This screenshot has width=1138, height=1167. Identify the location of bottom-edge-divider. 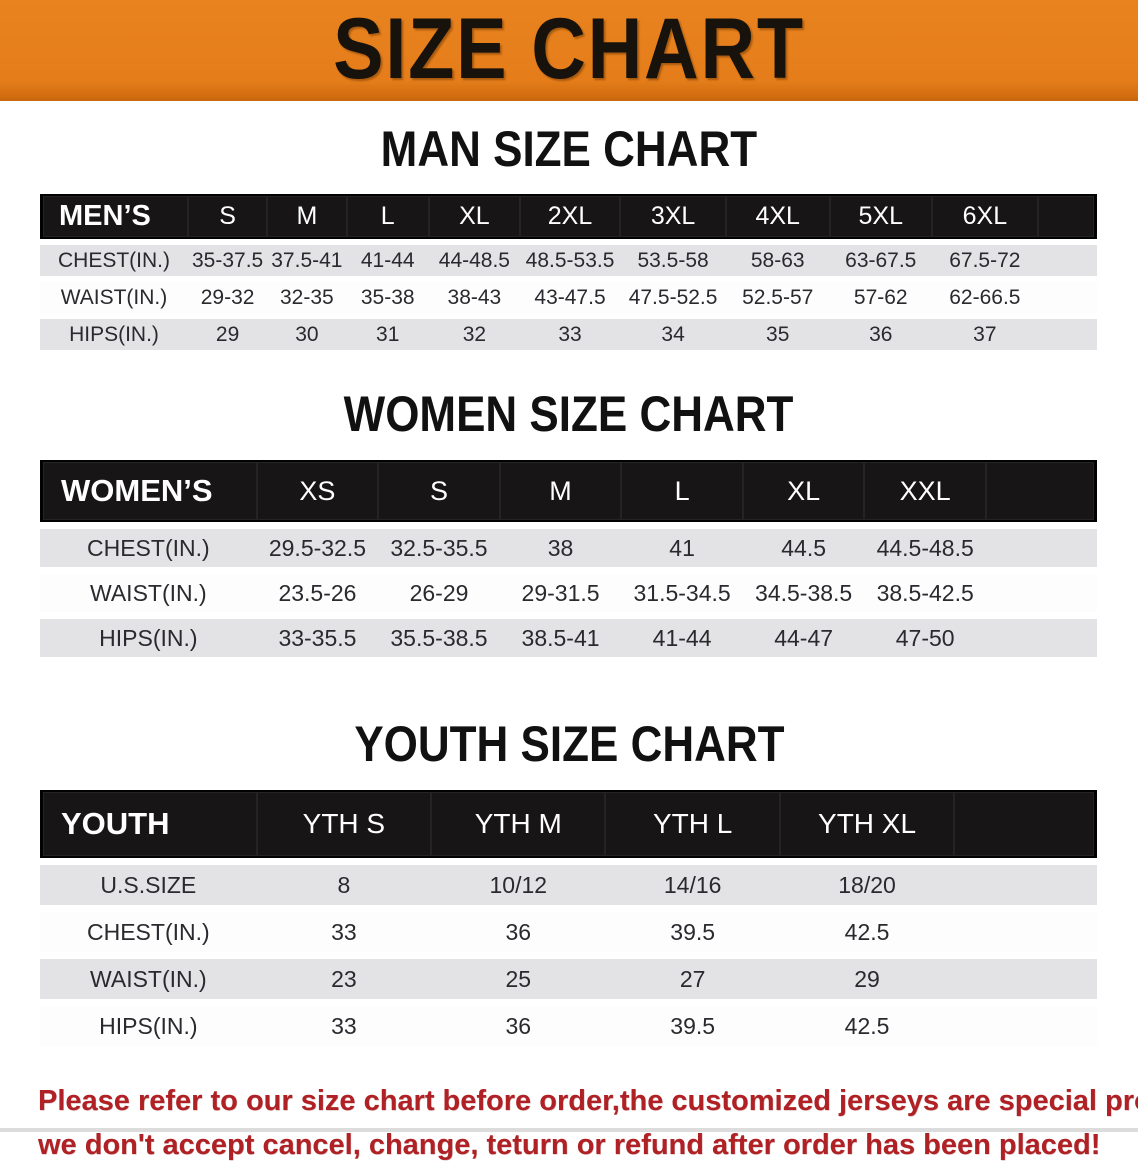
(569, 1130).